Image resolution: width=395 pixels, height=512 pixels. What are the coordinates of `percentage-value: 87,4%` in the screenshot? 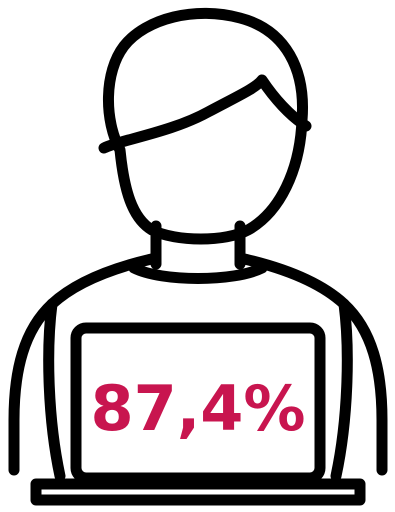 It's located at (198, 408).